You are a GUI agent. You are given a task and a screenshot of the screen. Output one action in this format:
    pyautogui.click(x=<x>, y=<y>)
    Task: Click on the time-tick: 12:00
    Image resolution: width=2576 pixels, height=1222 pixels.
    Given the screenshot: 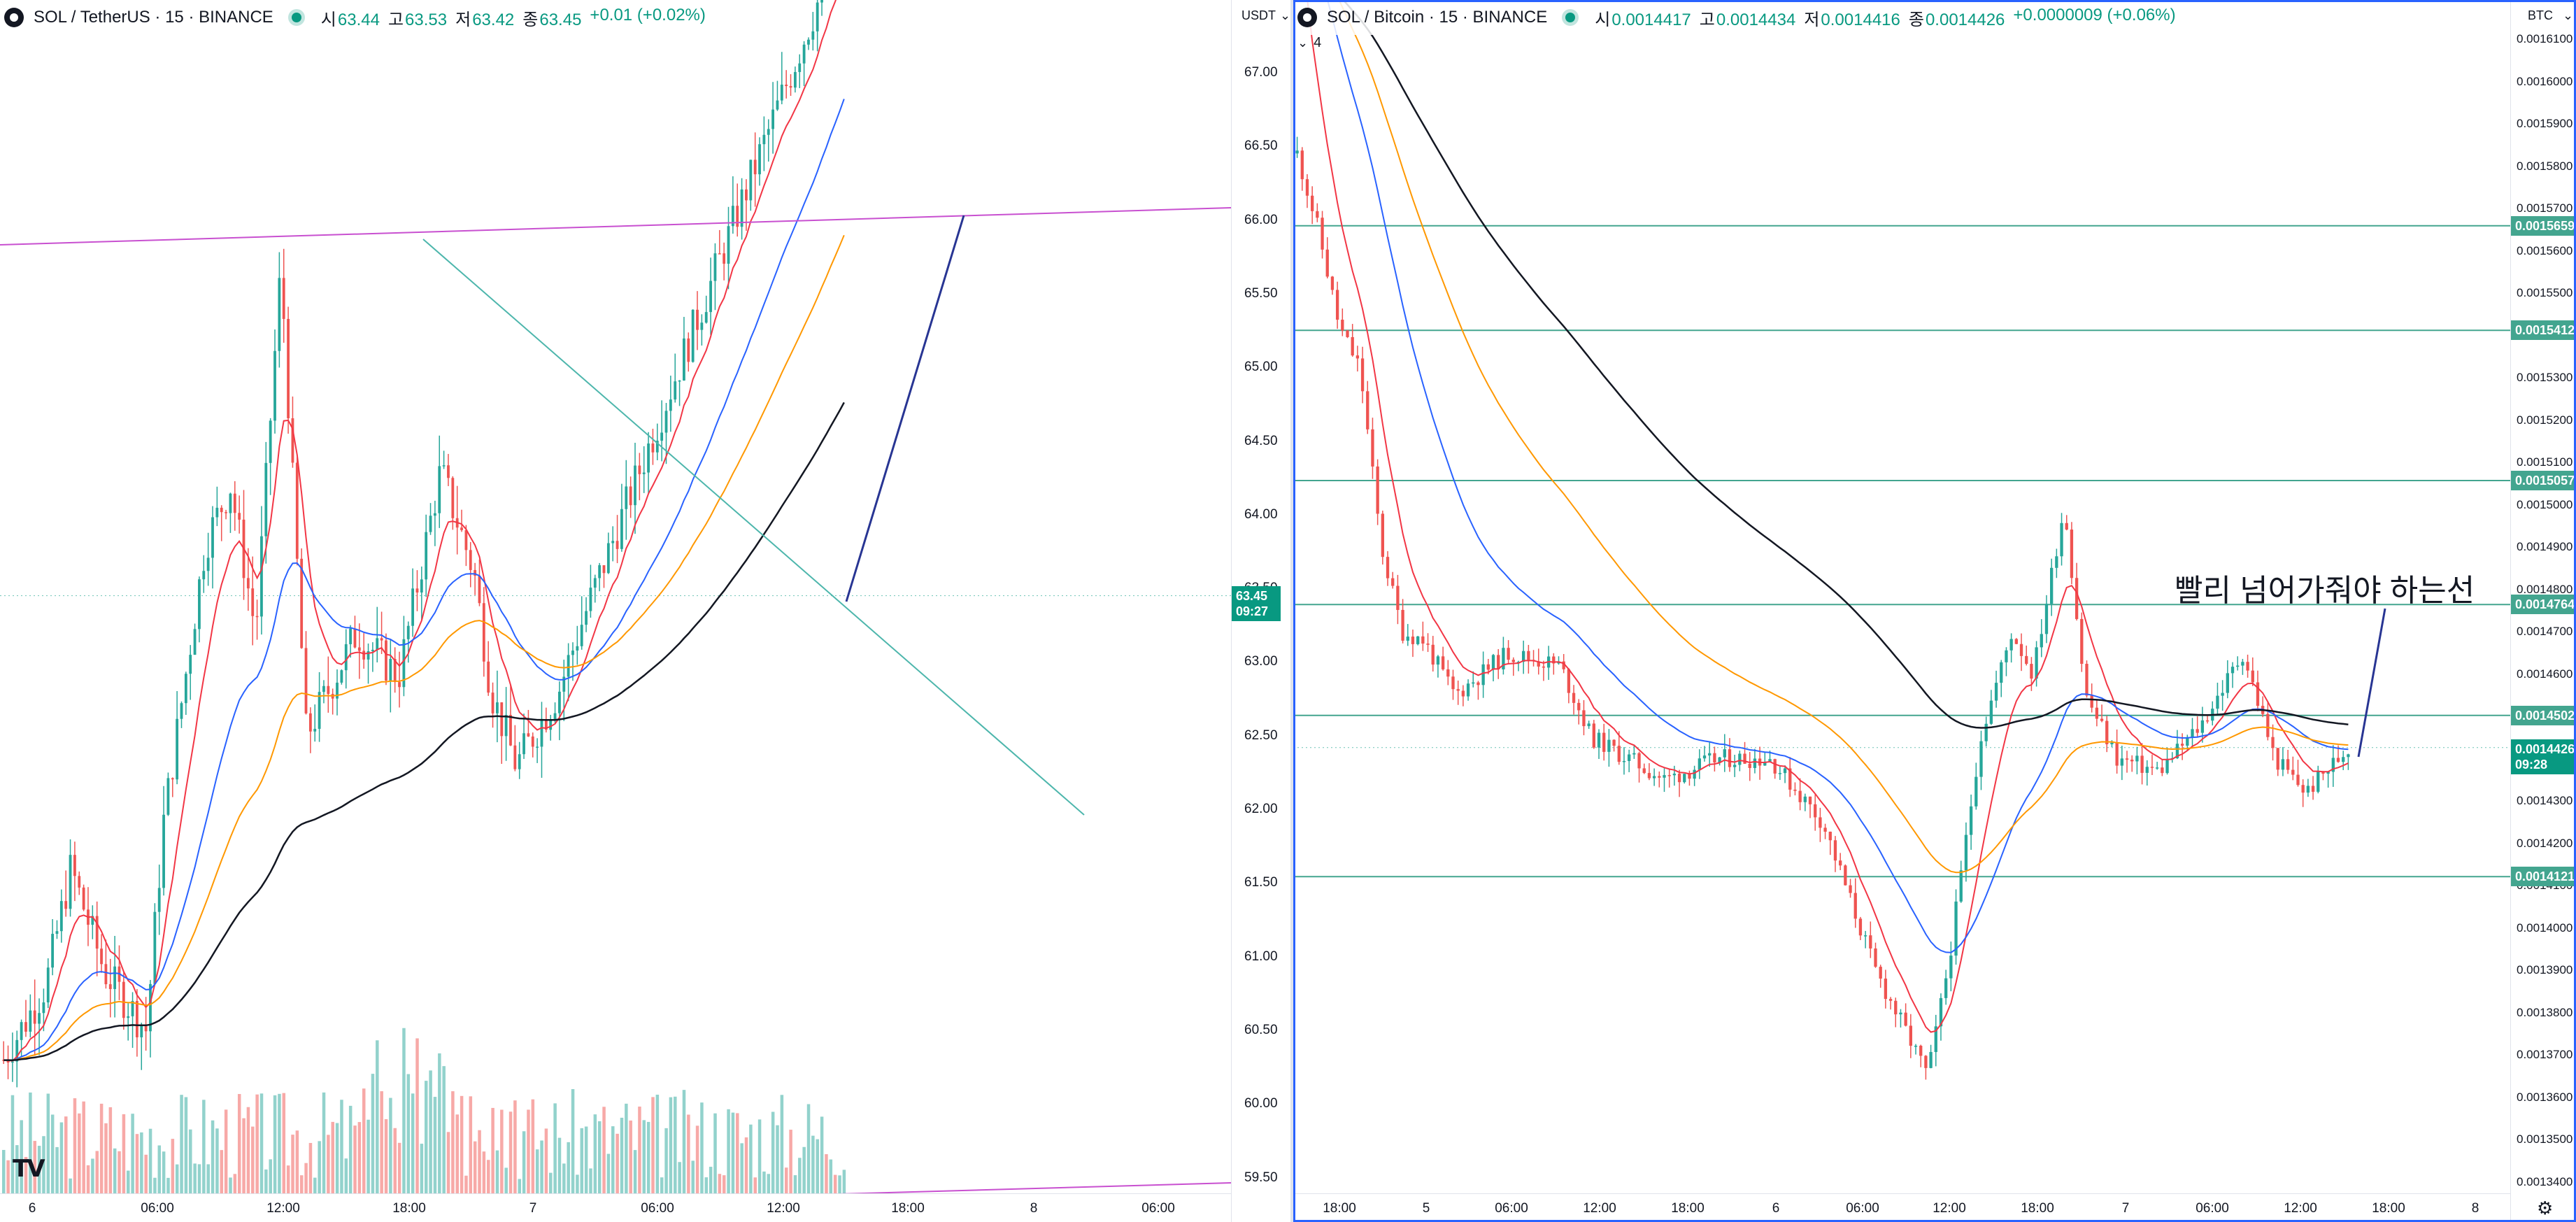 What is the action you would take?
    pyautogui.click(x=1599, y=1208)
    